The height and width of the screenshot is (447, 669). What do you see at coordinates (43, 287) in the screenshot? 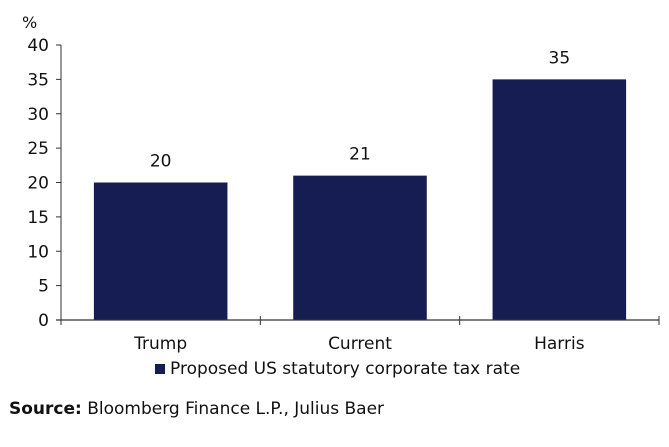
I see `y-tick-label: 5` at bounding box center [43, 287].